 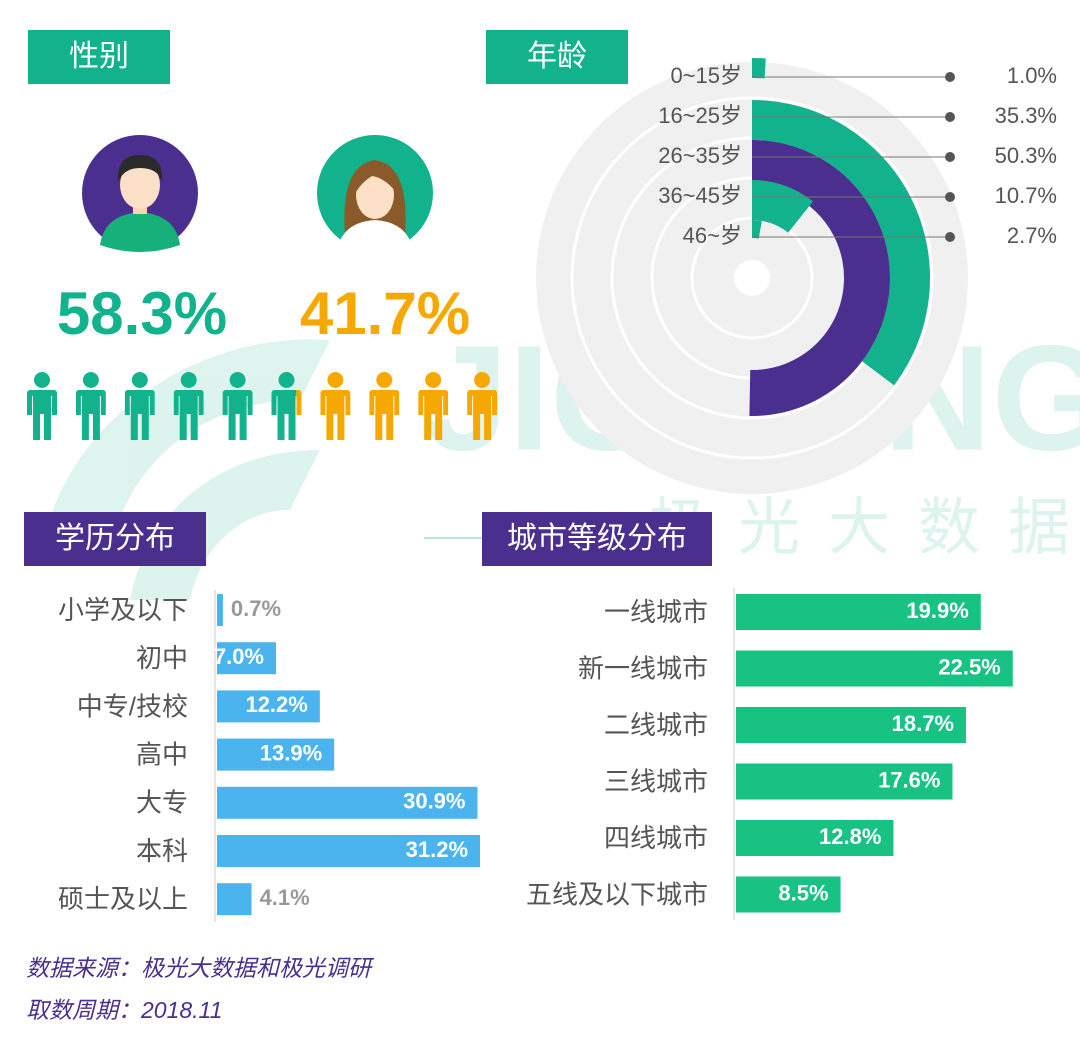 I want to click on chart-title: 年龄, so click(x=557, y=56).